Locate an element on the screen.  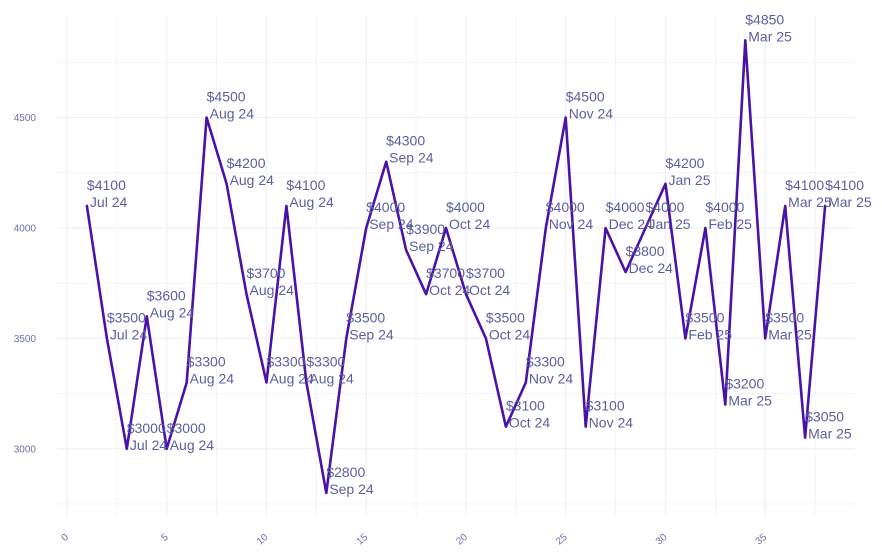
x-tick-label: 20 is located at coordinates (462, 540).